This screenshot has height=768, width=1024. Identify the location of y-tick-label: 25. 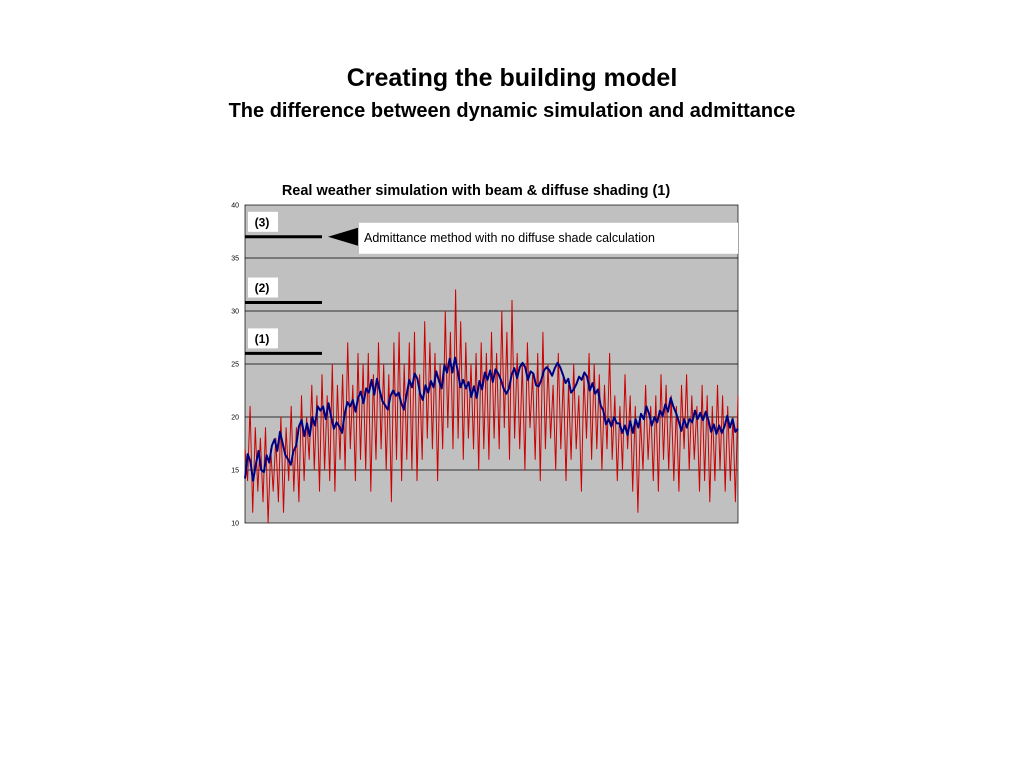
(235, 365).